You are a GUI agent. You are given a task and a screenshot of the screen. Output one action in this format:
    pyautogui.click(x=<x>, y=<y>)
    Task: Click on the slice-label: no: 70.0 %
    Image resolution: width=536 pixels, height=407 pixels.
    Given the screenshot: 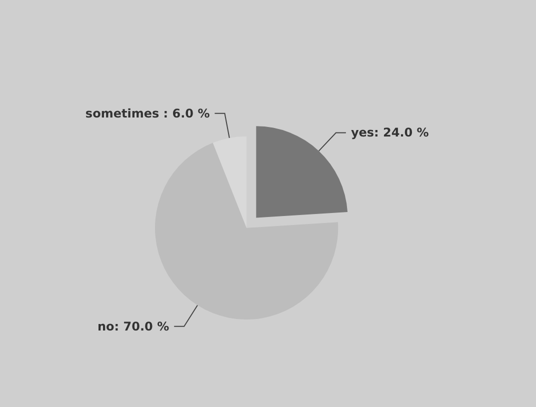 What is the action you would take?
    pyautogui.click(x=134, y=326)
    